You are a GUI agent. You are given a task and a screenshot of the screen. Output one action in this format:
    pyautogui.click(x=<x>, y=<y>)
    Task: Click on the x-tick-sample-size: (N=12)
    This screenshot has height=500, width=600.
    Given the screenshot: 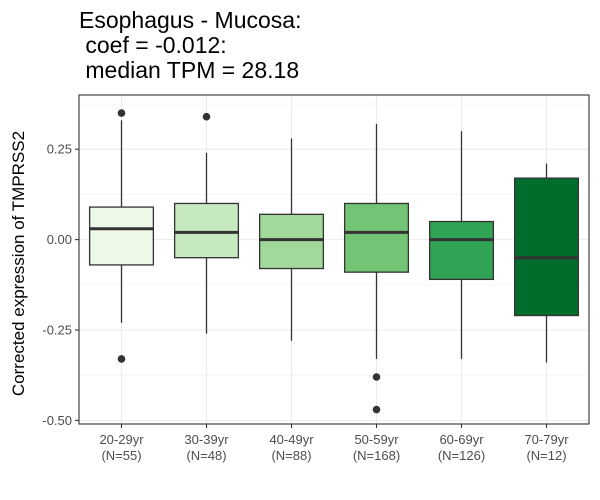 What is the action you would take?
    pyautogui.click(x=546, y=455)
    